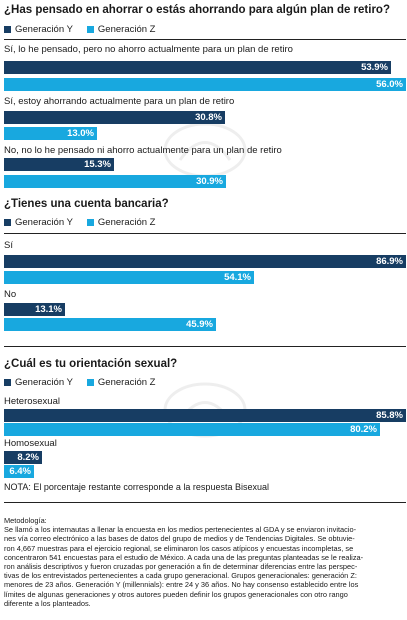 This screenshot has width=407, height=620. Describe the element at coordinates (50, 133) in the screenshot. I see `bar-gen-z: 13.0%` at that location.